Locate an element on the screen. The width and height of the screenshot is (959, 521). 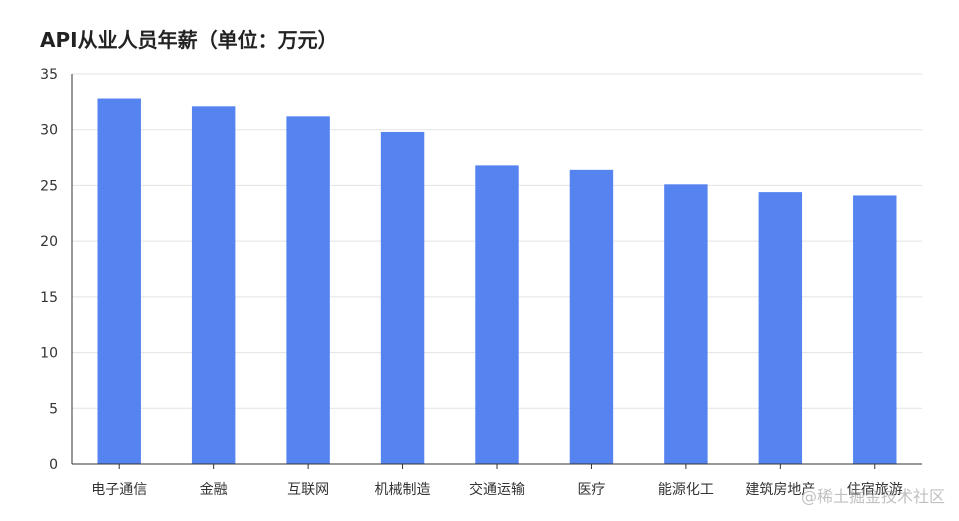
x-tick-label: 机械制造 is located at coordinates (403, 490).